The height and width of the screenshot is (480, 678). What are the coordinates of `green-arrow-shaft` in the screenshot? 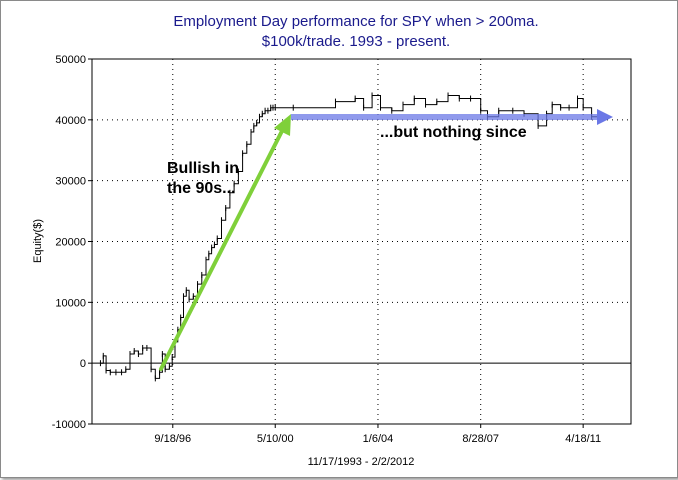 It's located at (222, 249).